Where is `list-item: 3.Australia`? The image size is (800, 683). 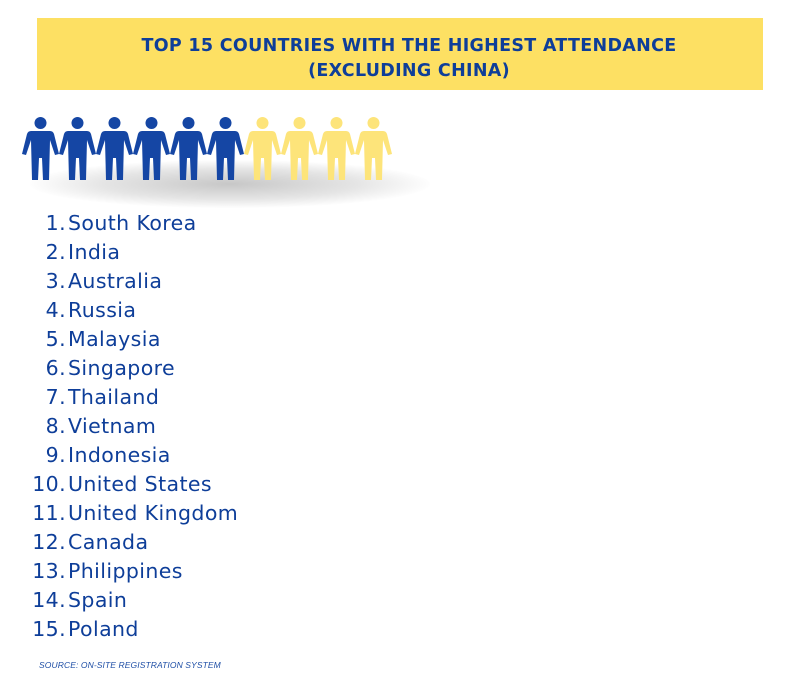 list-item: 3.Australia is located at coordinates (134, 281).